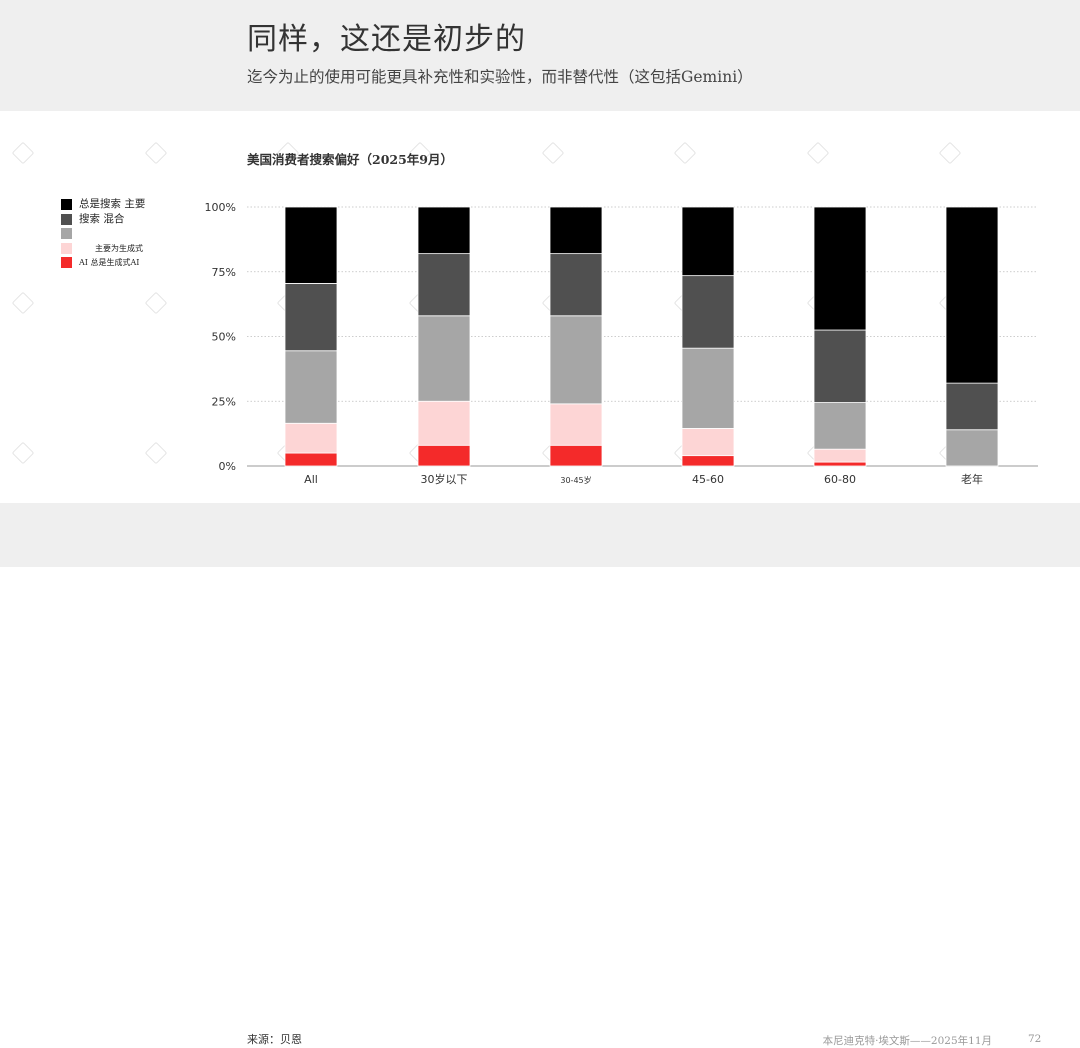 The height and width of the screenshot is (1048, 1080). Describe the element at coordinates (575, 480) in the screenshot. I see `x-tick-label: 30-45岁` at that location.